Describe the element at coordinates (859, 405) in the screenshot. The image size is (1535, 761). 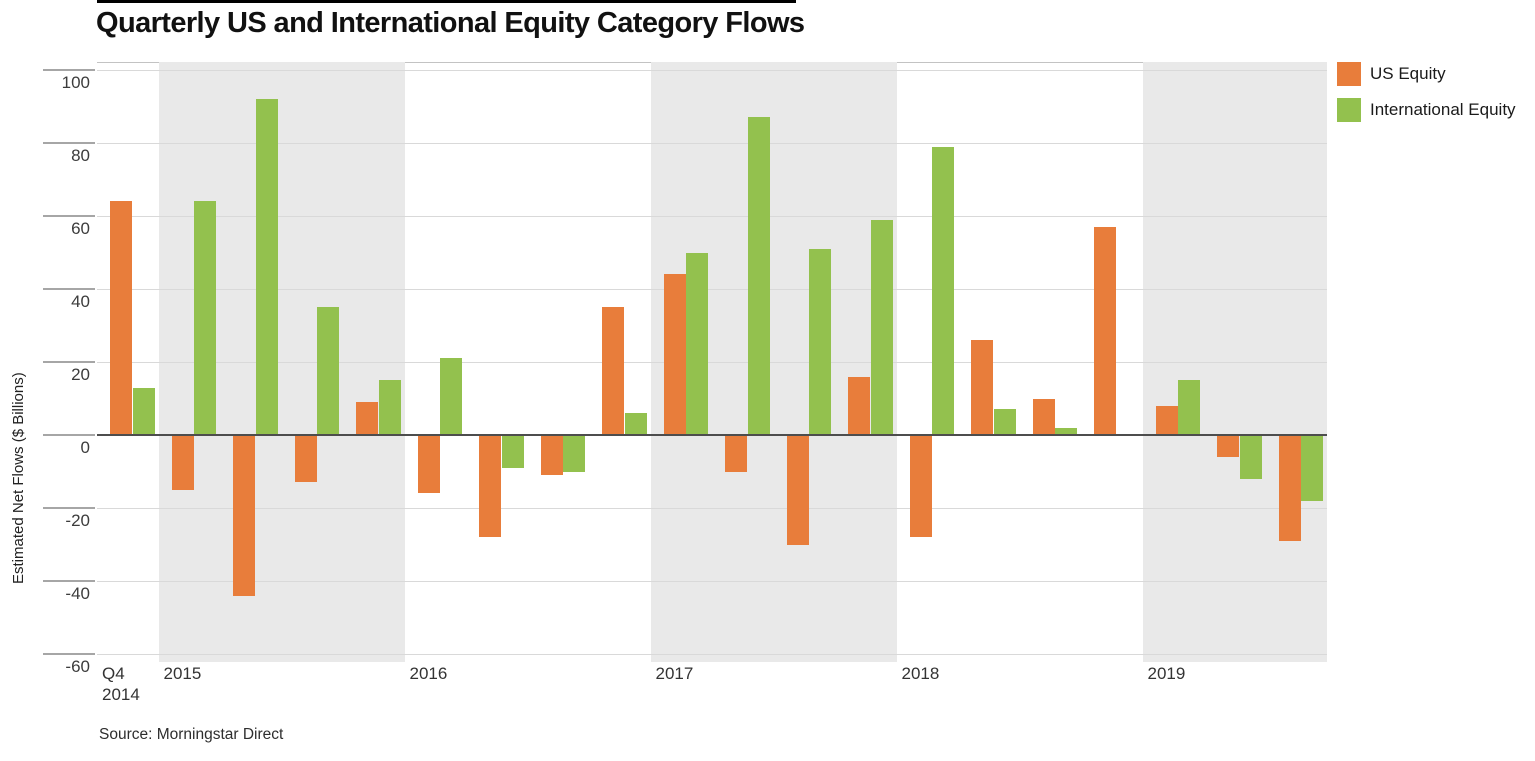
I see `bar-us-equity-q4-2017` at that location.